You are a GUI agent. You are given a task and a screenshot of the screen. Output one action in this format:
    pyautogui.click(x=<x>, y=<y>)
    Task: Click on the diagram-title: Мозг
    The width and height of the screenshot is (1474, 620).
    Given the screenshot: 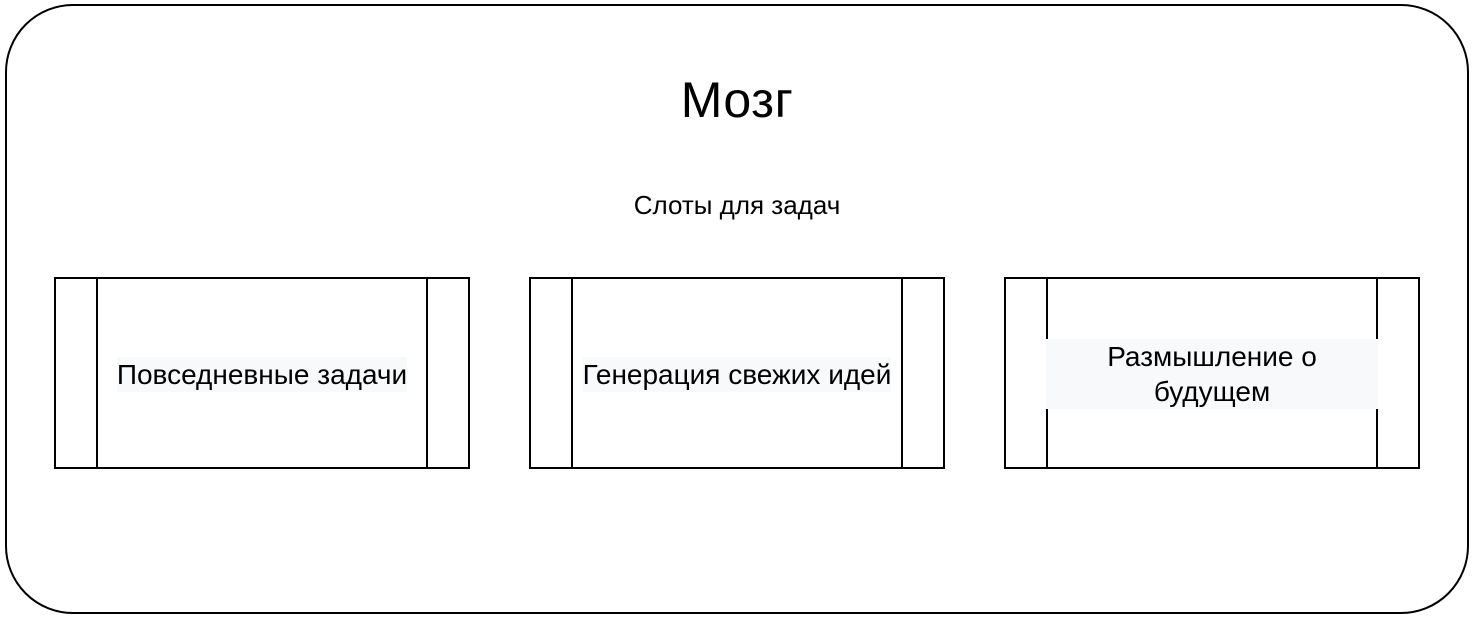 What is the action you would take?
    pyautogui.click(x=737, y=100)
    